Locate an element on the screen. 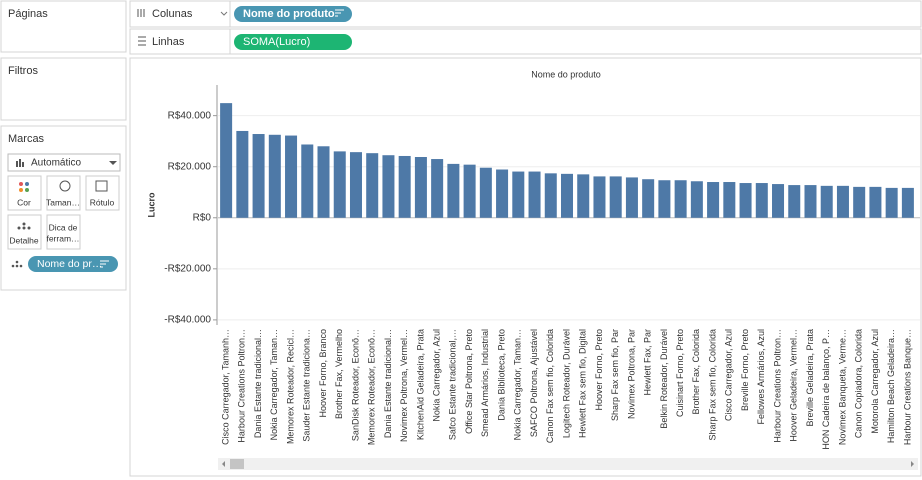 The image size is (922, 480). rows-pill is located at coordinates (293, 42).